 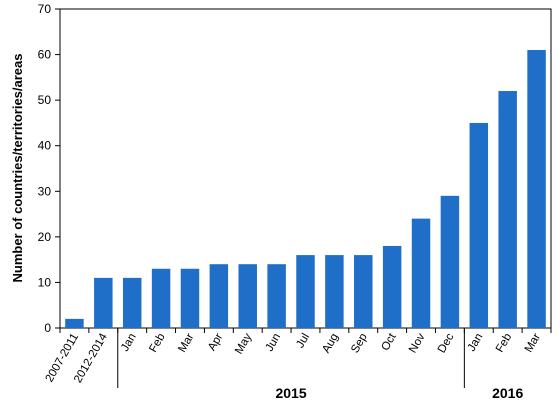 I want to click on x-category-label: May, so click(x=243, y=343).